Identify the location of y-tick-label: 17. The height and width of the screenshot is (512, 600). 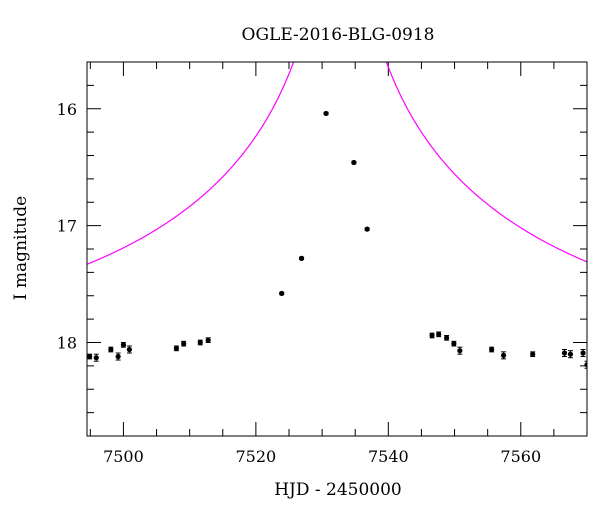
(67, 226).